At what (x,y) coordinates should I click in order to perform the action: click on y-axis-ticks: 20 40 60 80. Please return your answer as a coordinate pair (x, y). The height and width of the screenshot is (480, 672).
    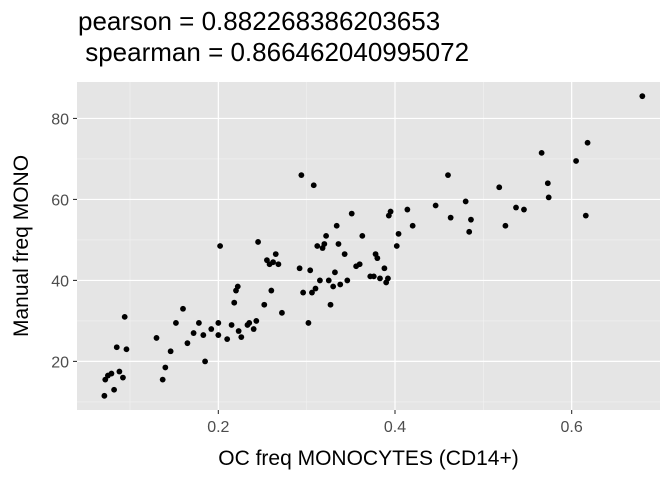
    Looking at the image, I should click on (64, 241).